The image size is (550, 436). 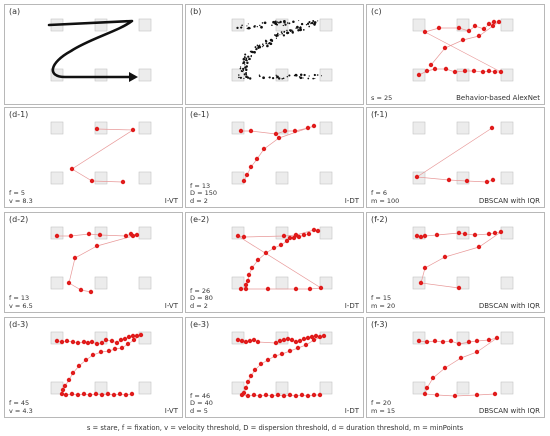 I want to click on param-line: D = 80, so click(x=201, y=298).